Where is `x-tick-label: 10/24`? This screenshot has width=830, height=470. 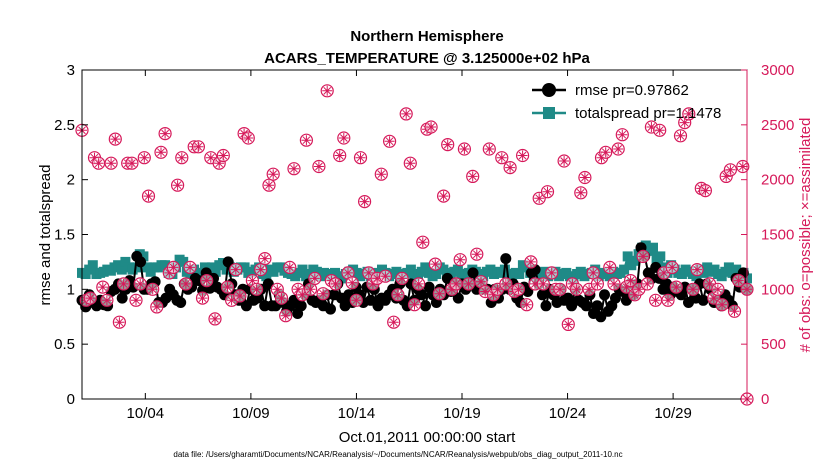 x-tick-label: 10/24 is located at coordinates (568, 413).